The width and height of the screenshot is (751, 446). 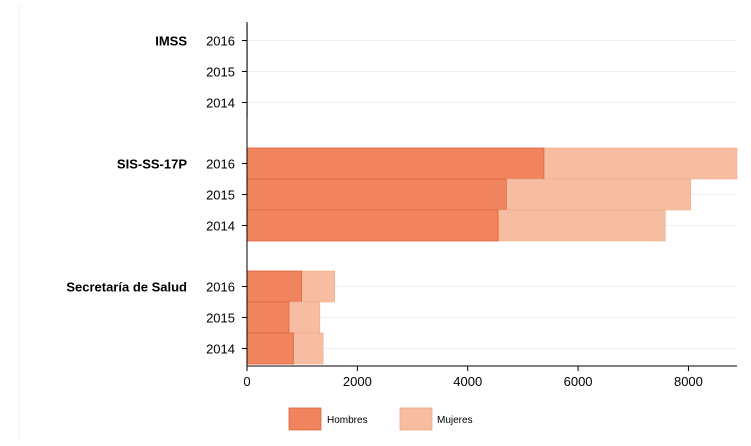 What do you see at coordinates (357, 381) in the screenshot?
I see `x-tick-label: 2000` at bounding box center [357, 381].